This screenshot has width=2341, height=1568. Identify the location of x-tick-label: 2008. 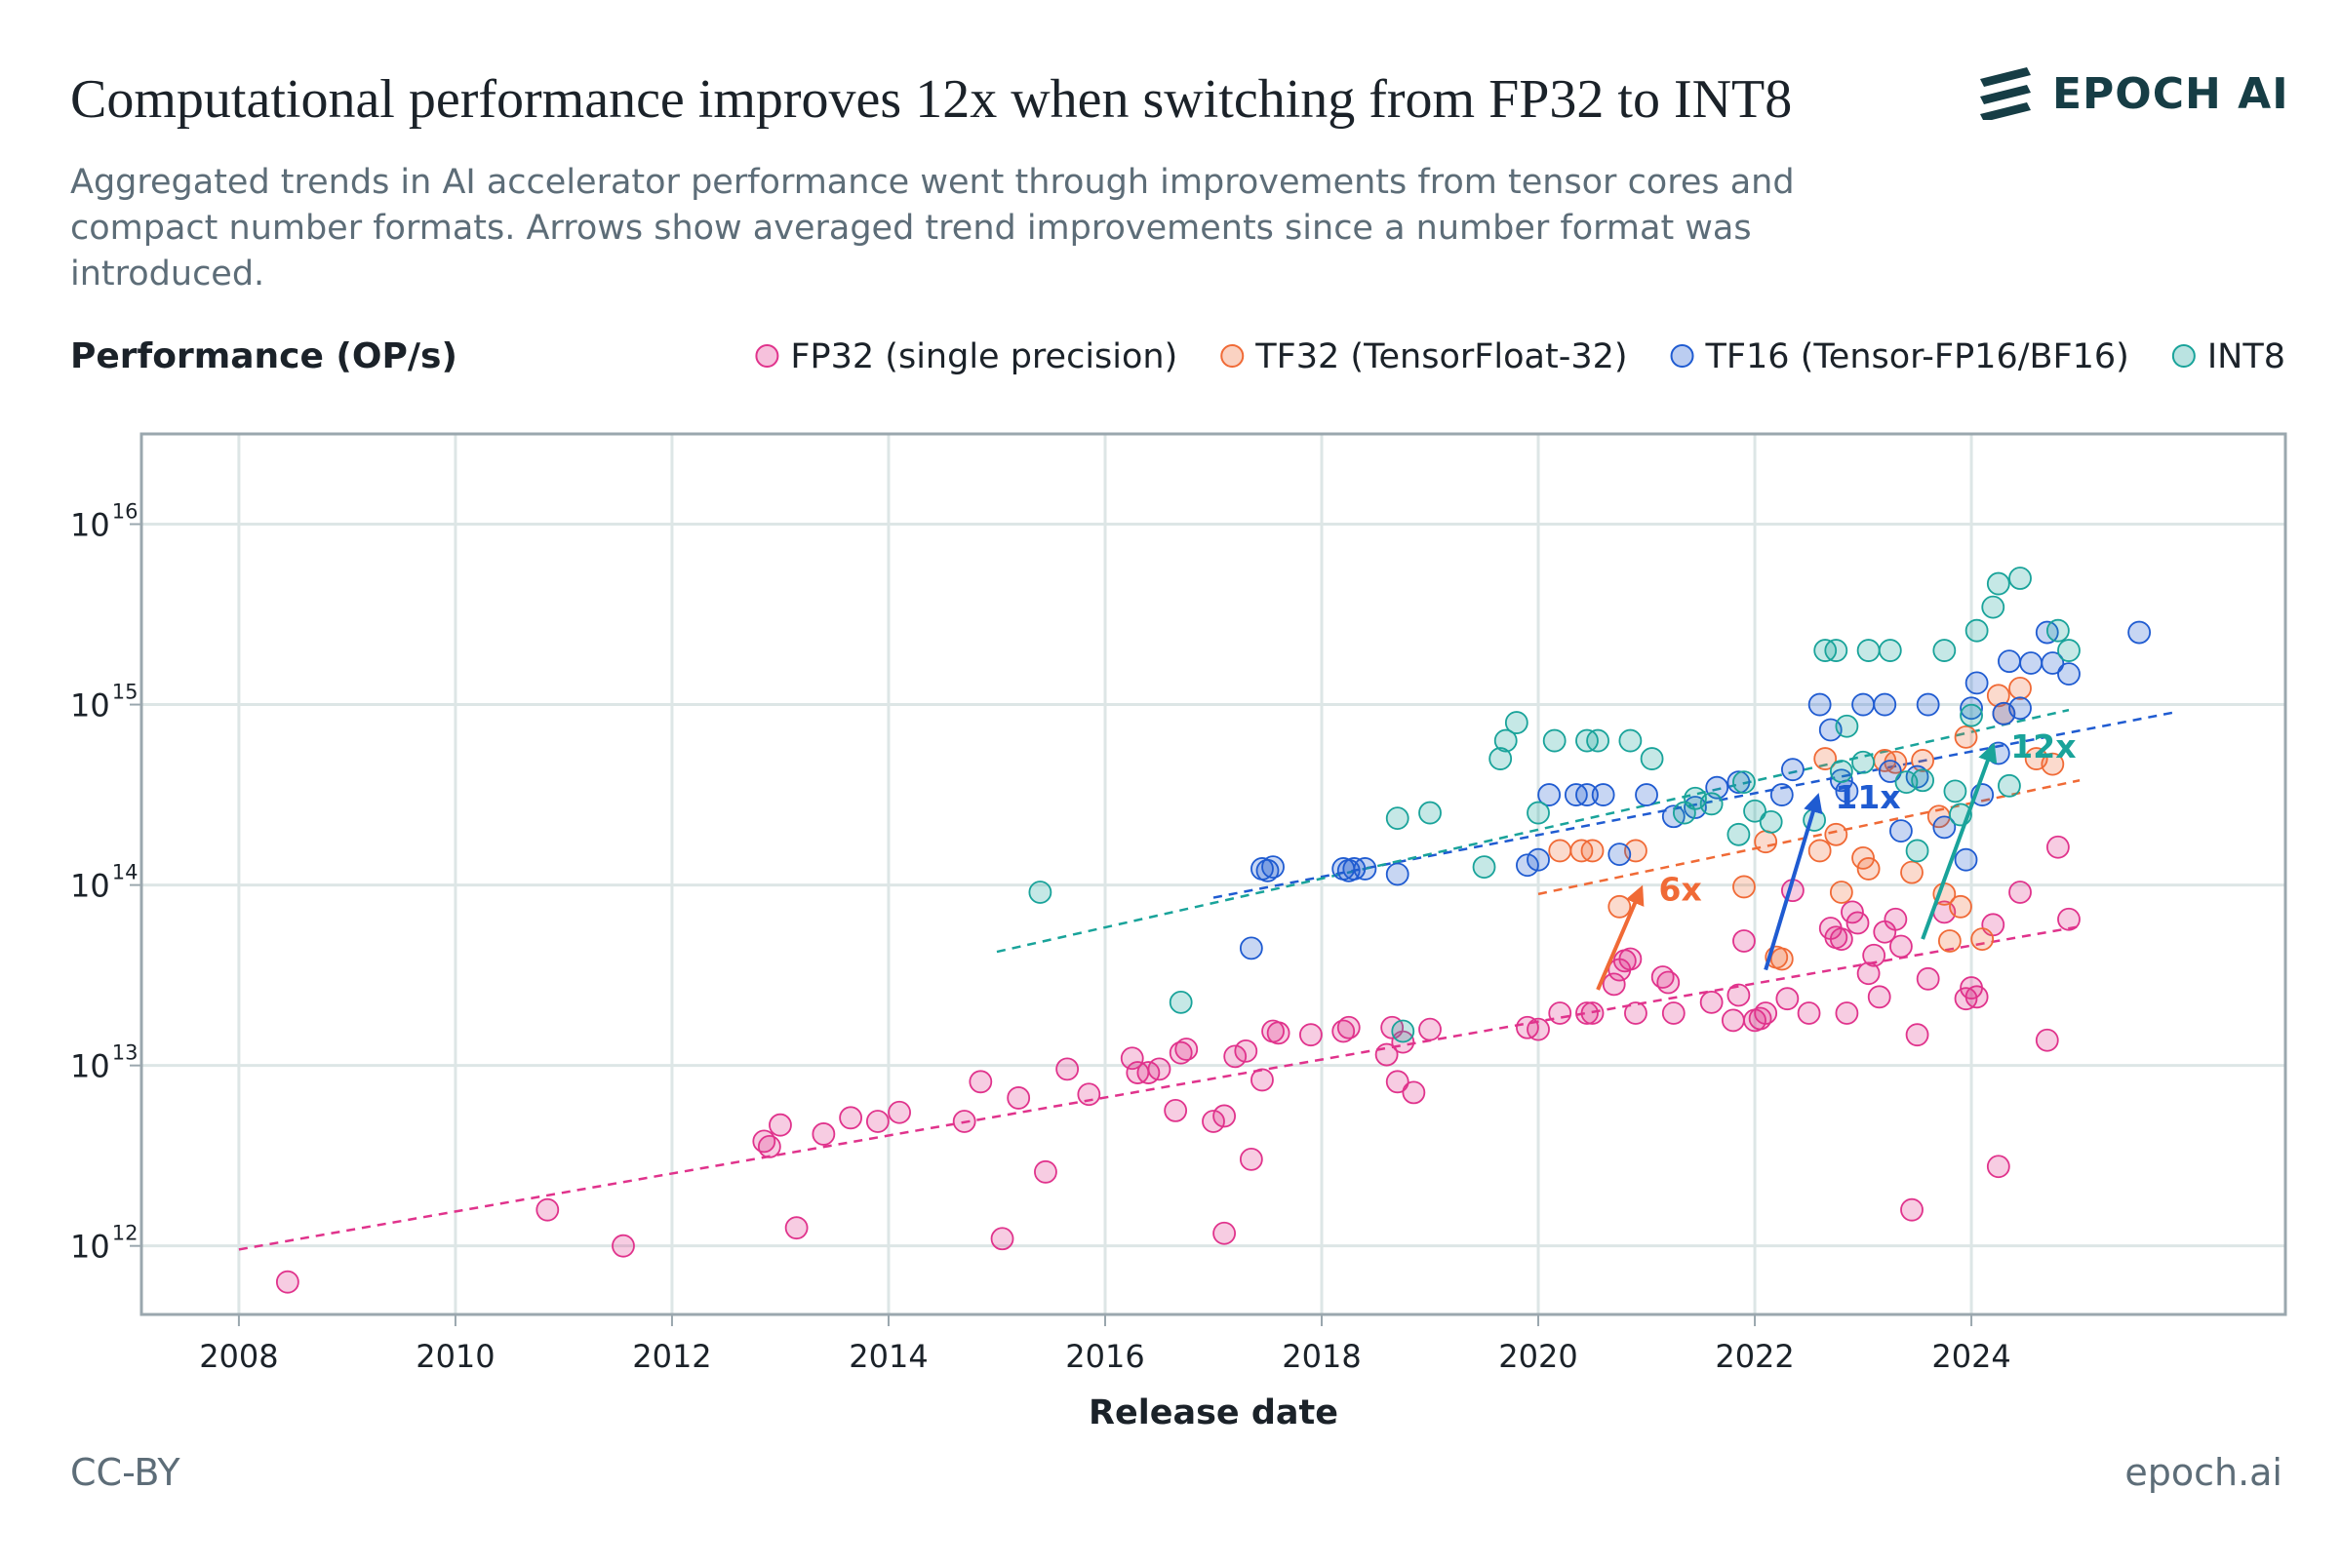
(238, 1356).